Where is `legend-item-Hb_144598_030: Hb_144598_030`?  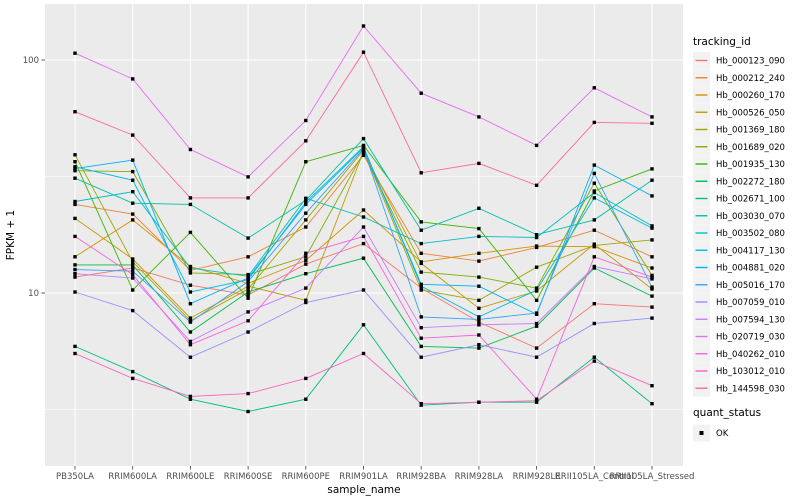 legend-item-Hb_144598_030: Hb_144598_030 is located at coordinates (739, 388).